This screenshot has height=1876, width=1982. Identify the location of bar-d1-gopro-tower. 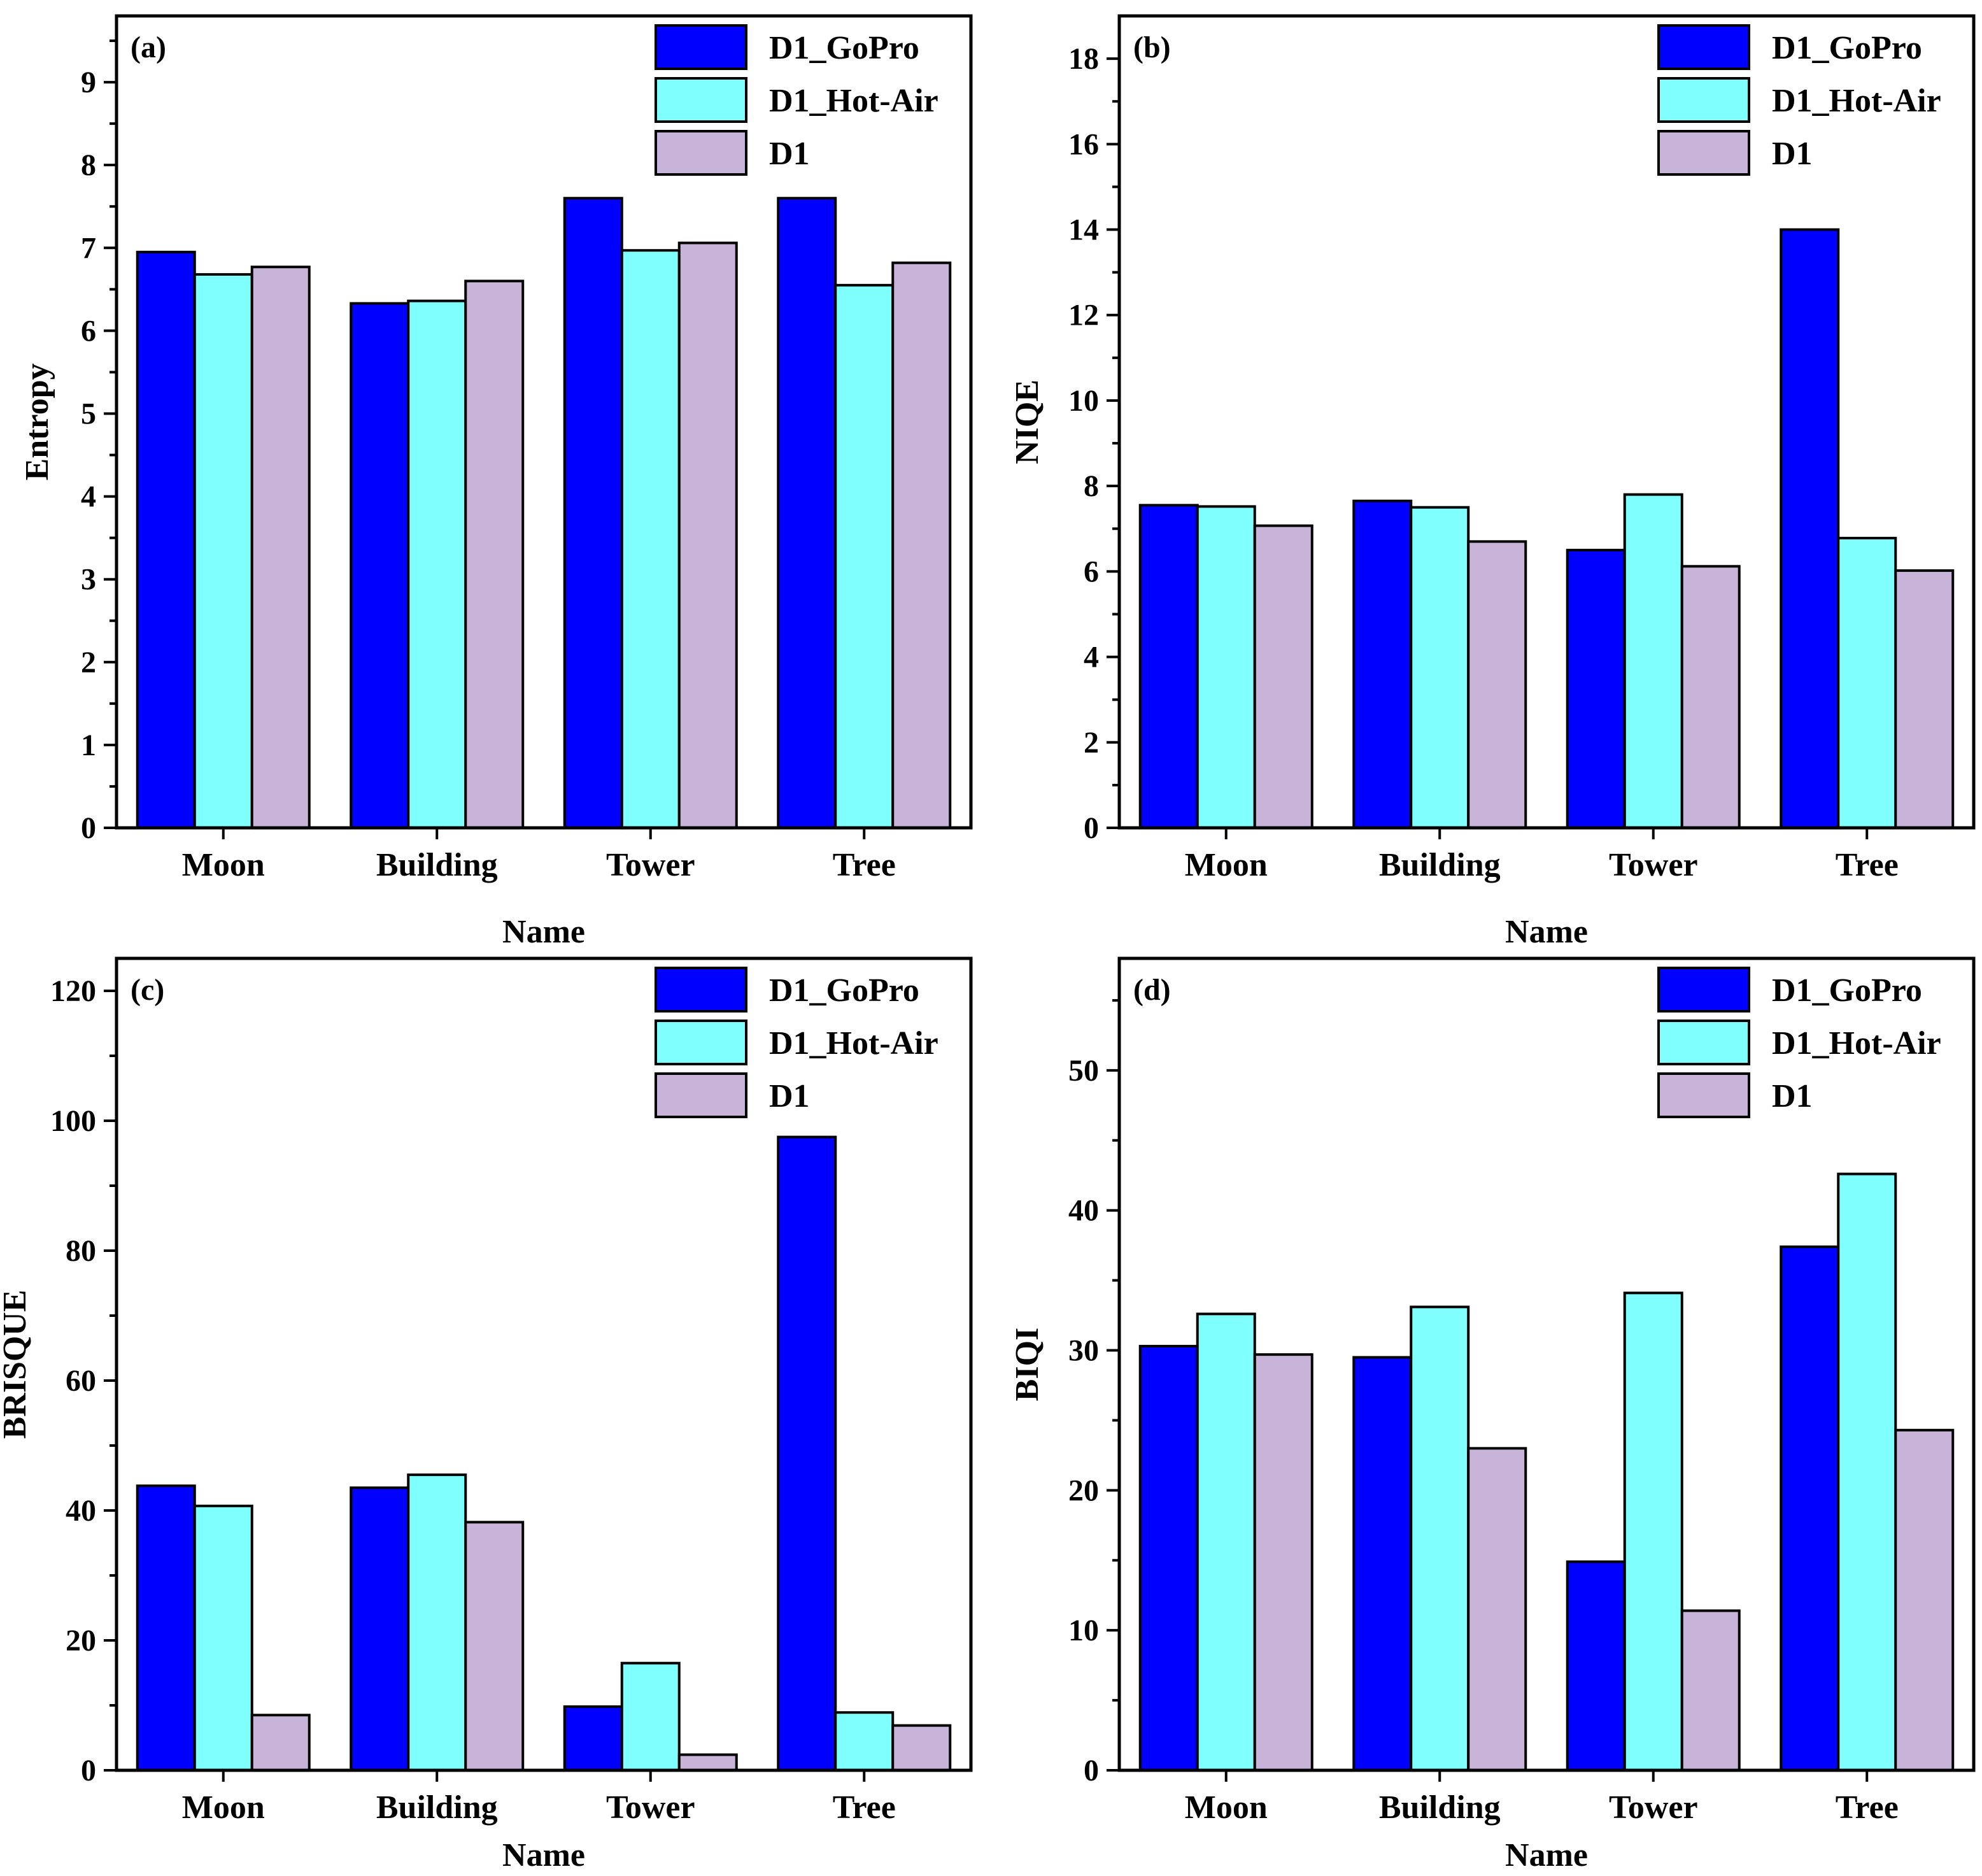
(593, 1738).